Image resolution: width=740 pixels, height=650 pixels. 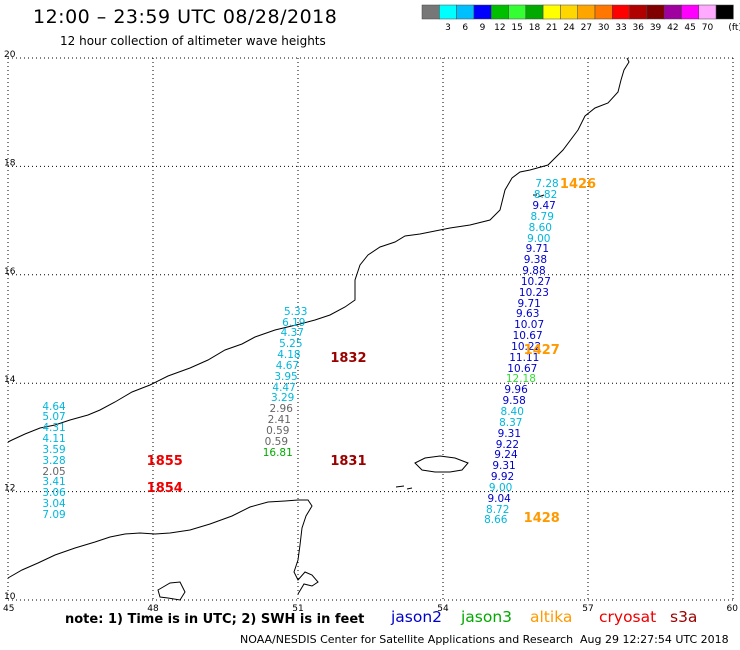 What do you see at coordinates (528, 314) in the screenshot?
I see `wave-height-value: 9.63` at bounding box center [528, 314].